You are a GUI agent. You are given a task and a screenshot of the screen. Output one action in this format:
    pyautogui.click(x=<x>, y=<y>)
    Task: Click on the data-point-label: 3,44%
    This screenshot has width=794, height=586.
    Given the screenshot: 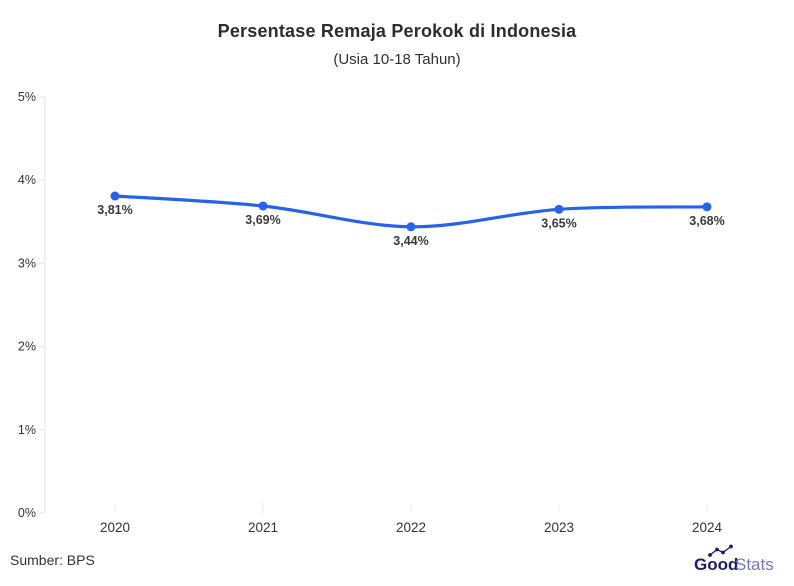 What is the action you would take?
    pyautogui.click(x=410, y=241)
    